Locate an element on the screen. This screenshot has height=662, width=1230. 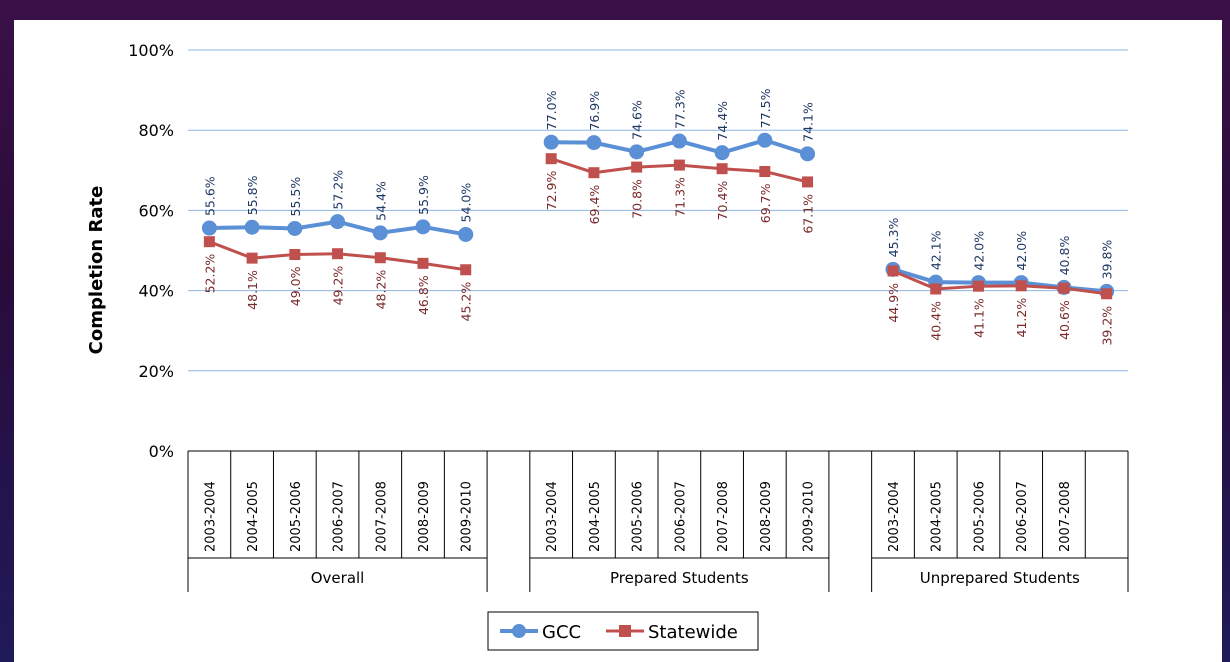
statewide-data-label: 70.8% is located at coordinates (637, 199).